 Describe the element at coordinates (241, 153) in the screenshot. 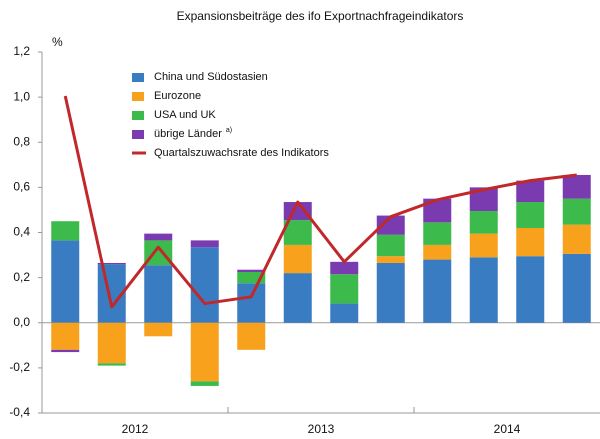

I see `legend-label: Quartalszuwachsrate des Indikators` at that location.